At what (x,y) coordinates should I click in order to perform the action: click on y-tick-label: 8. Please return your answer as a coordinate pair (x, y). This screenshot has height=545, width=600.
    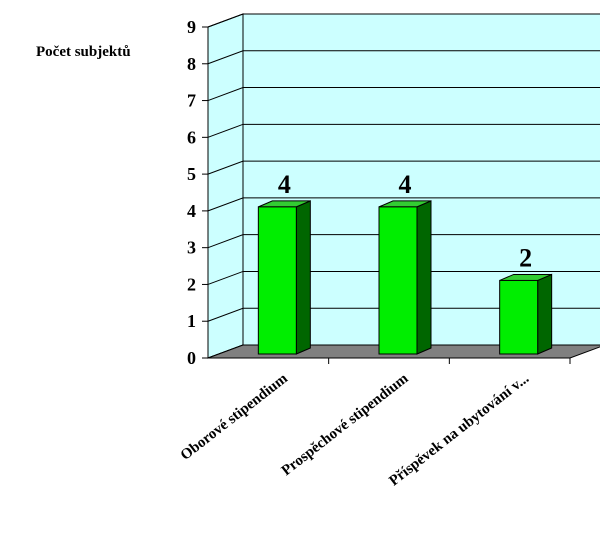
    Looking at the image, I should click on (191, 64).